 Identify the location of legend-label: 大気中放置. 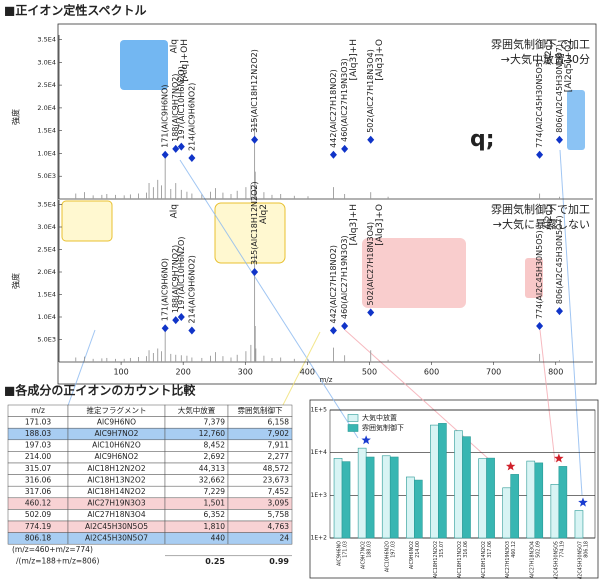
(379, 417).